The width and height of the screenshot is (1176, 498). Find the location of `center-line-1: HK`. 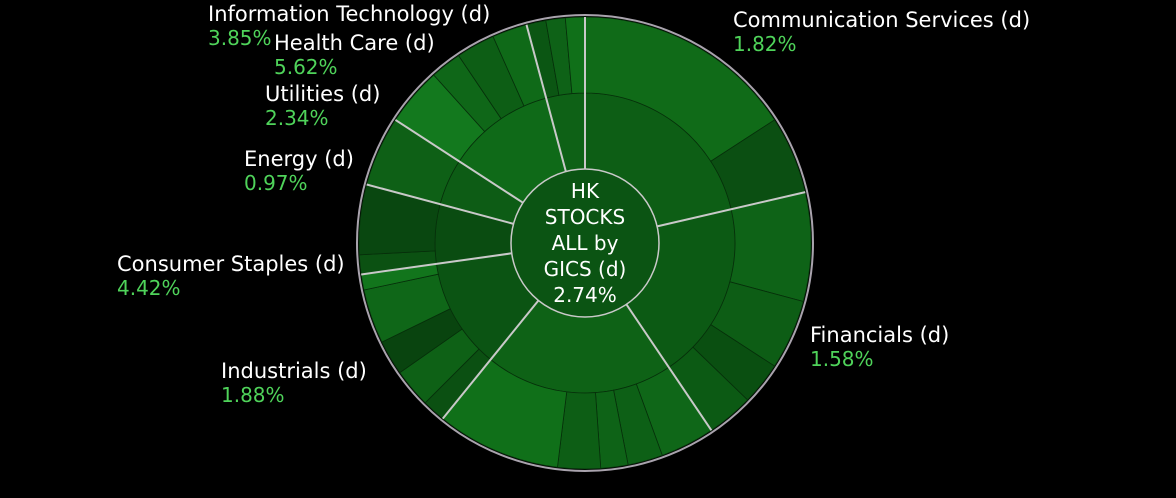

center-line-1: HK is located at coordinates (585, 191).